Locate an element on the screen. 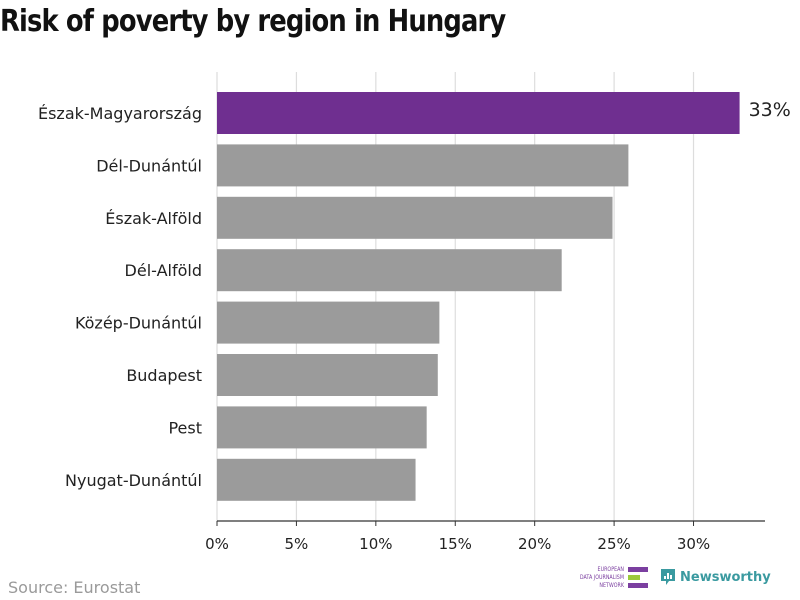 This screenshot has height=600, width=800. category-label: Nyugat-Dunántúl is located at coordinates (133, 480).